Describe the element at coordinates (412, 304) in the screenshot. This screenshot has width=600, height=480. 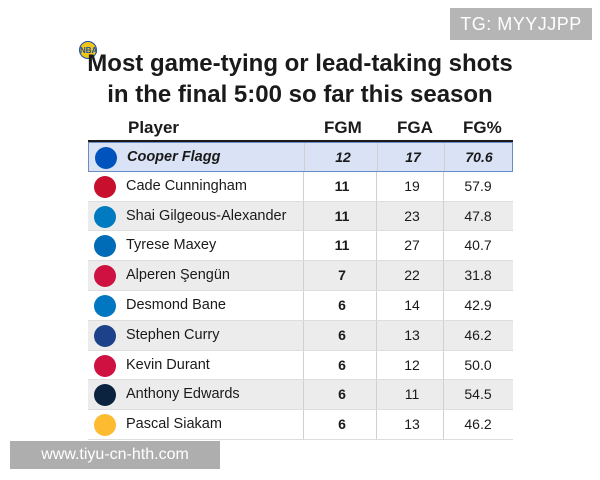
I see `fga-value: 14` at that location.